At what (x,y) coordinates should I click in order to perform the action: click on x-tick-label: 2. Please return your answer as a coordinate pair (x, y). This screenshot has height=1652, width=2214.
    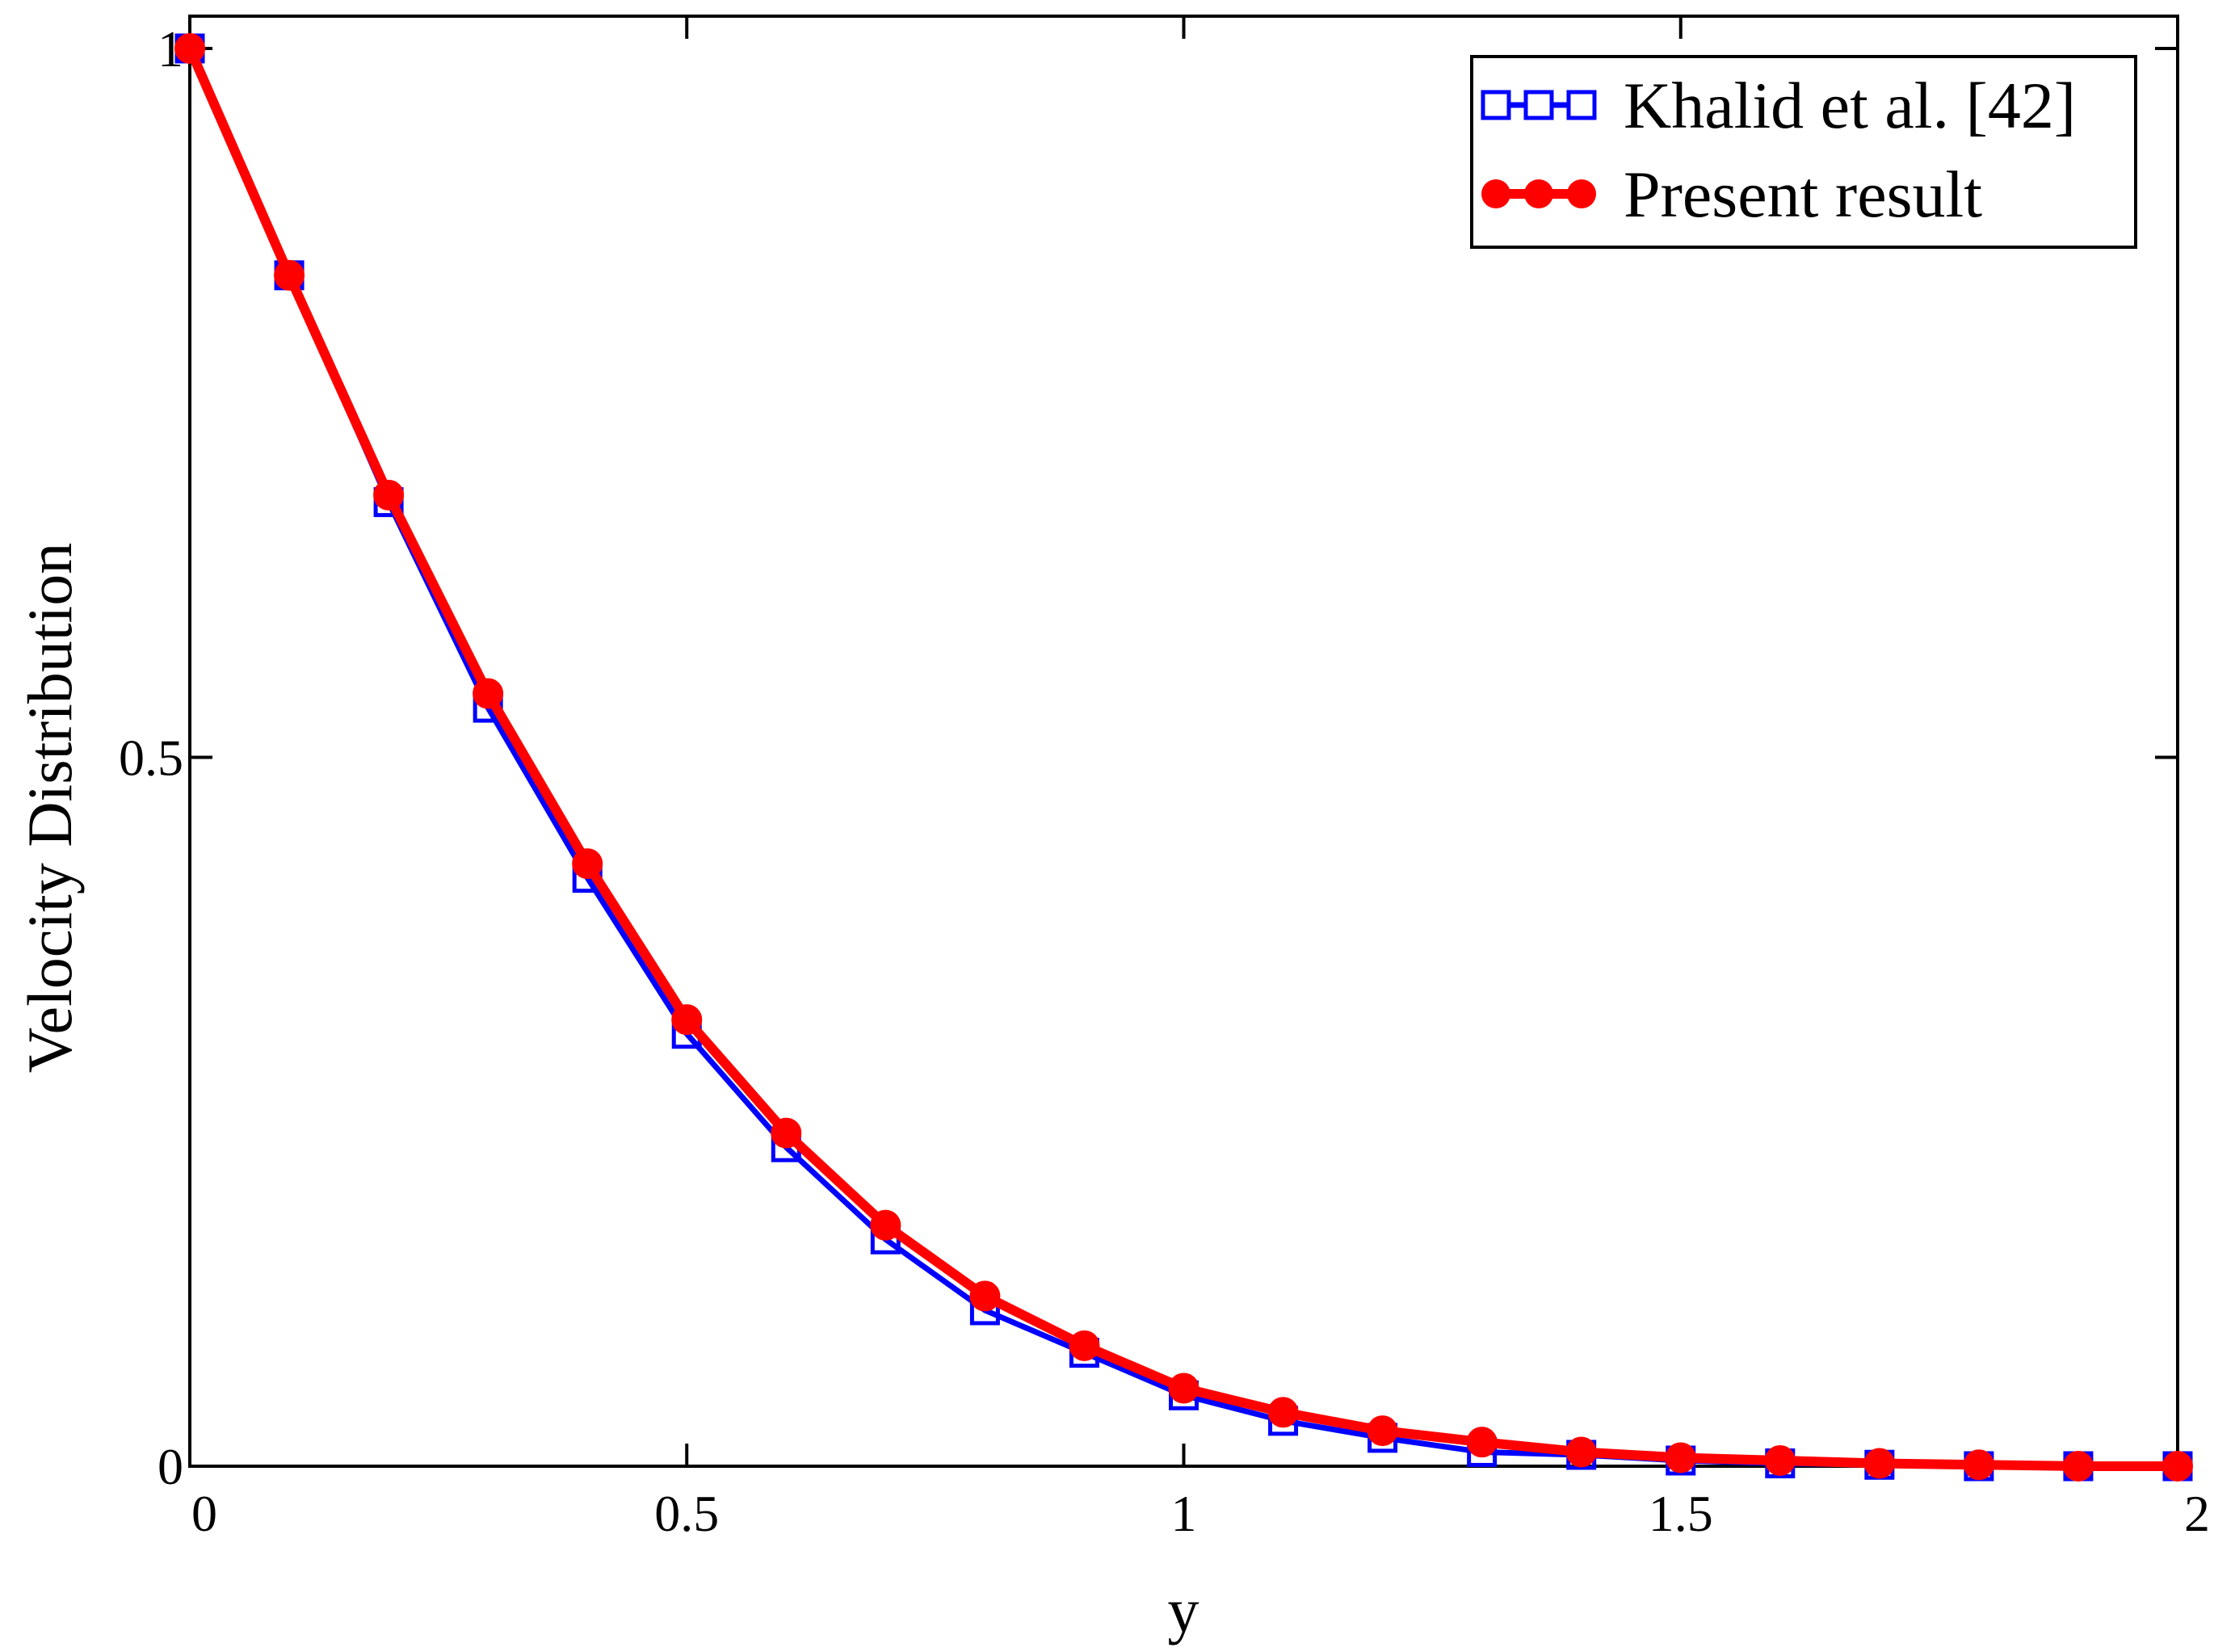
    Looking at the image, I should click on (2197, 1513).